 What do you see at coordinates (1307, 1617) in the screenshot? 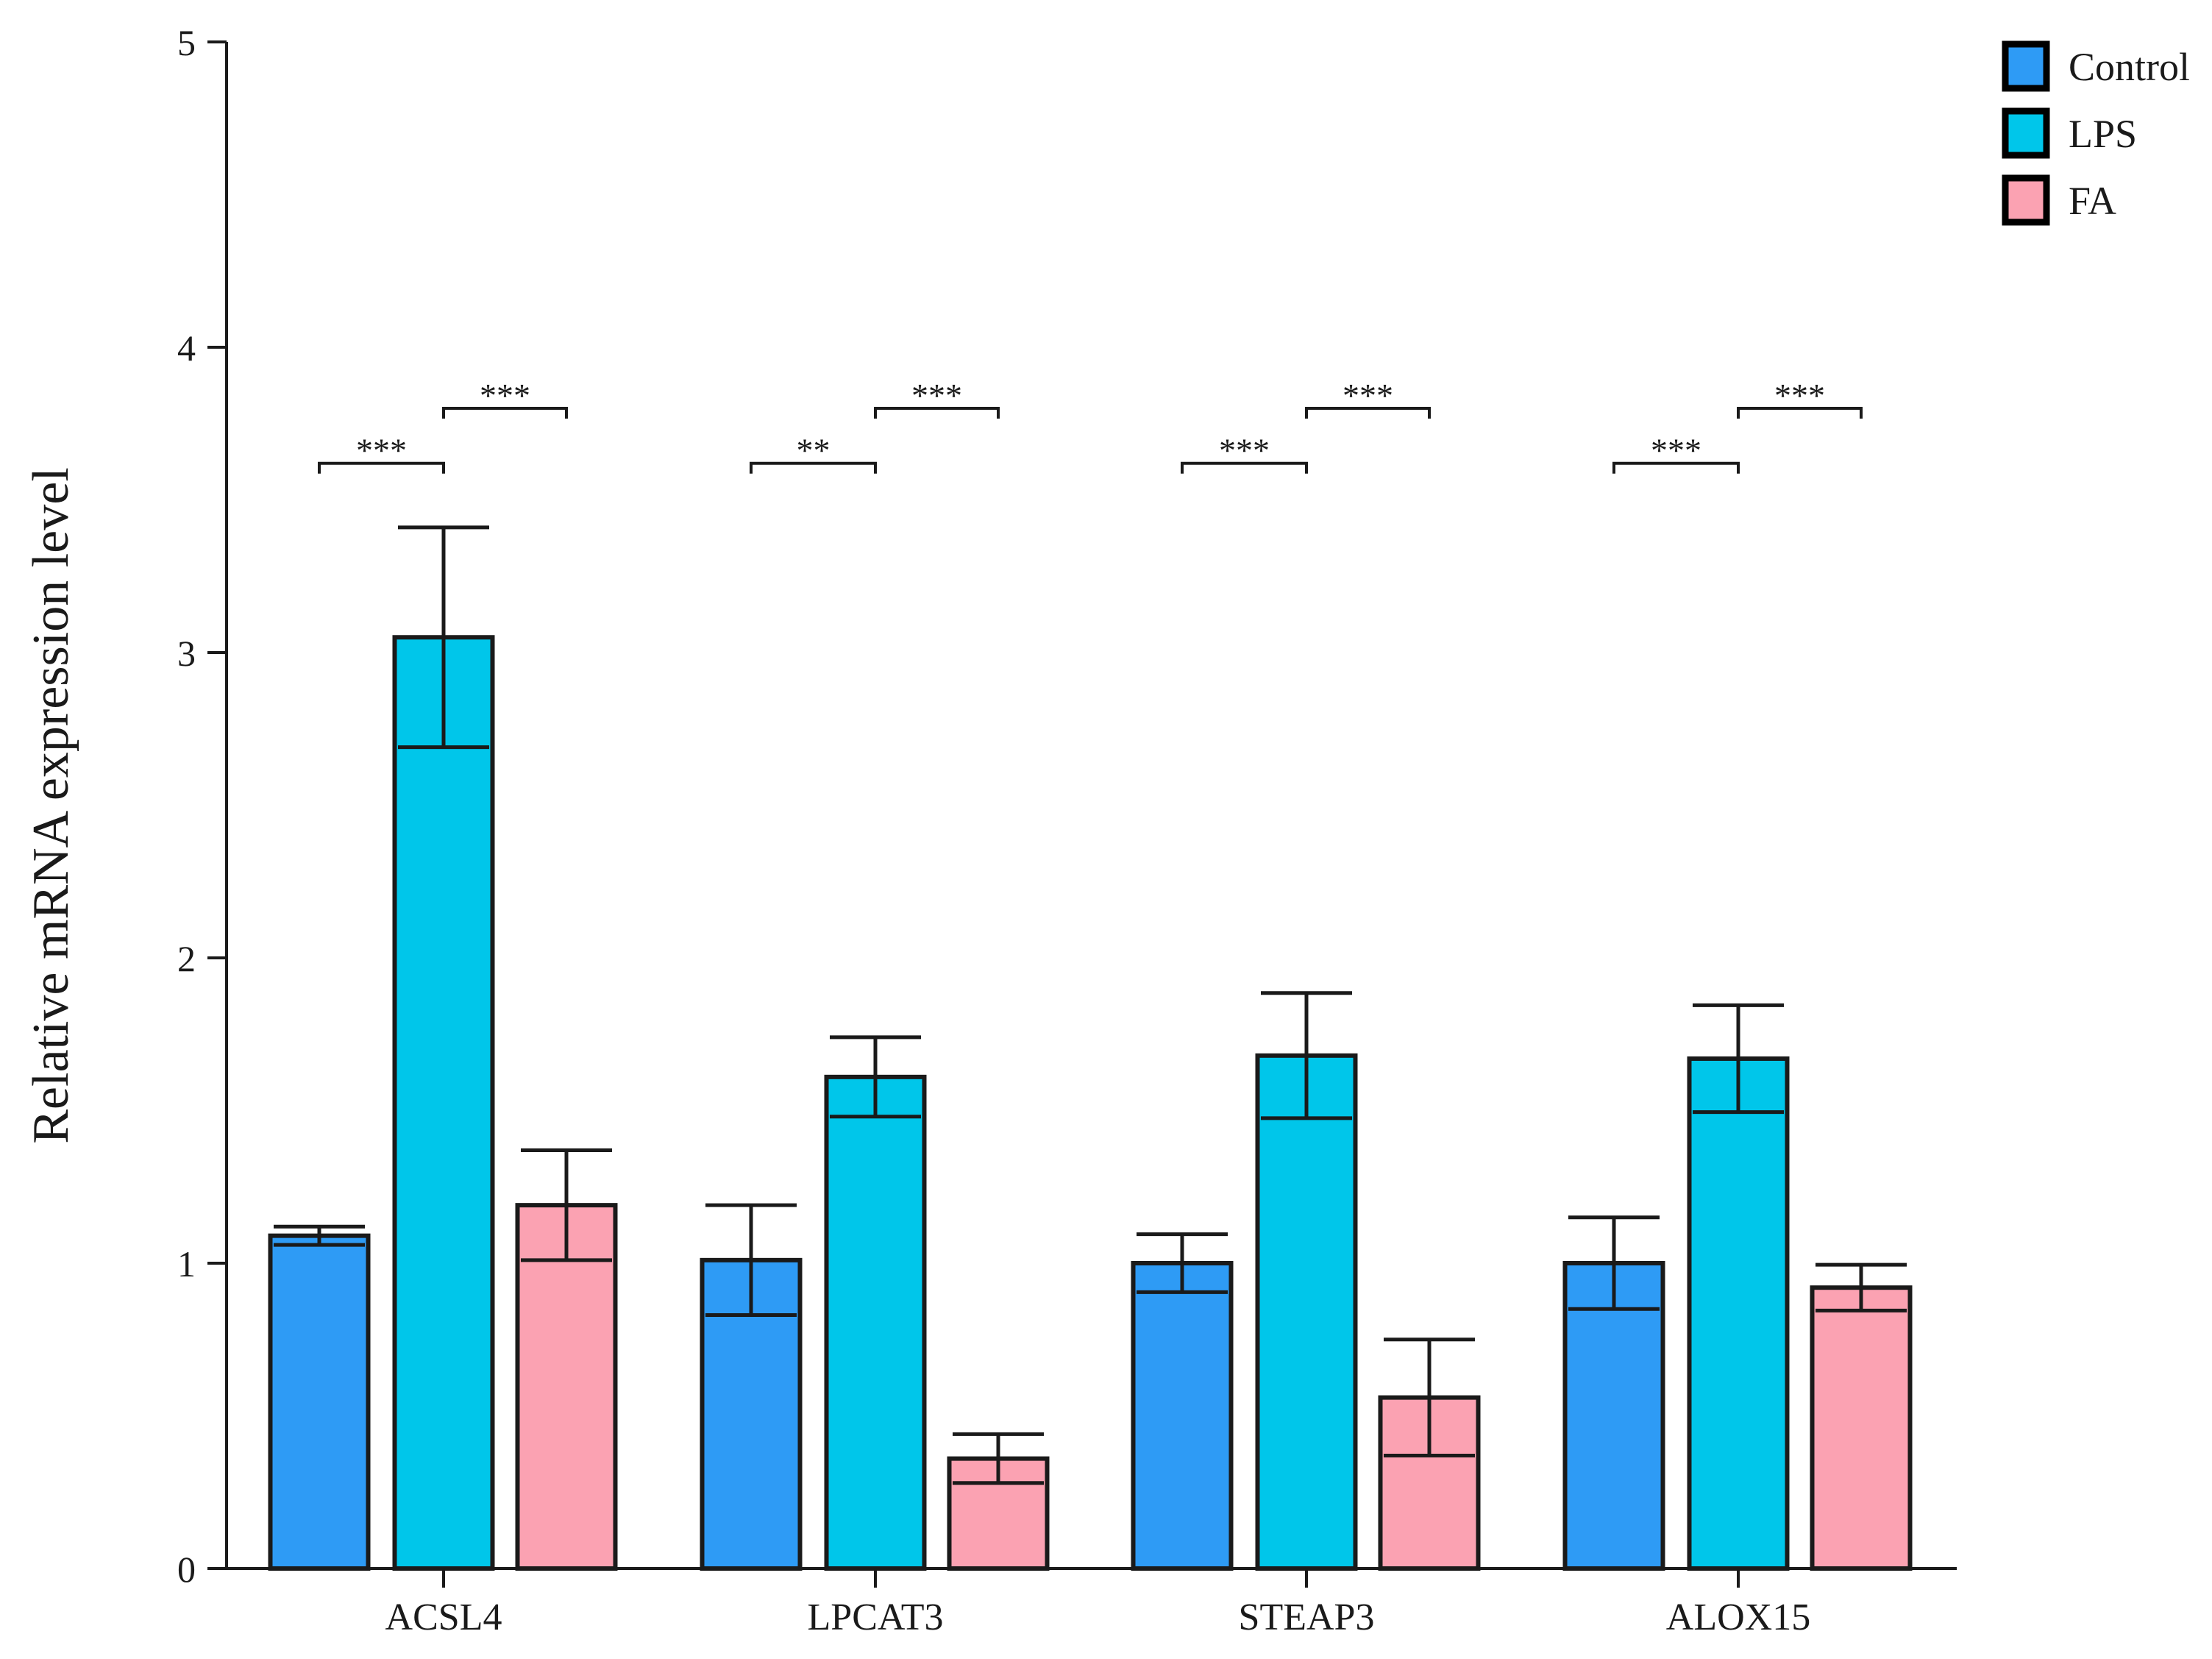
I see `x-tick-label: STEAP3` at bounding box center [1307, 1617].